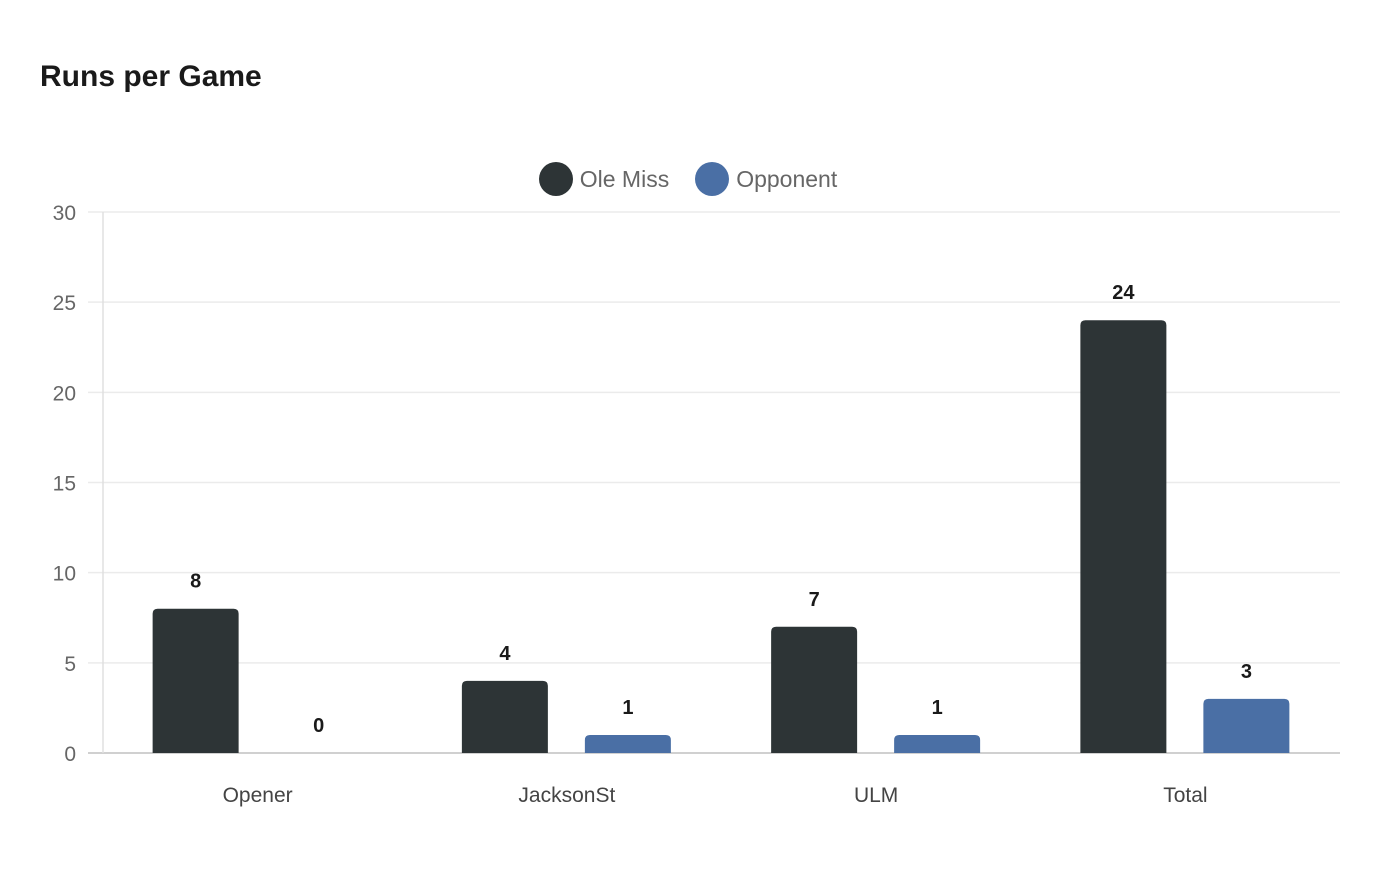  Describe the element at coordinates (70, 664) in the screenshot. I see `y-tick-label: 5` at that location.